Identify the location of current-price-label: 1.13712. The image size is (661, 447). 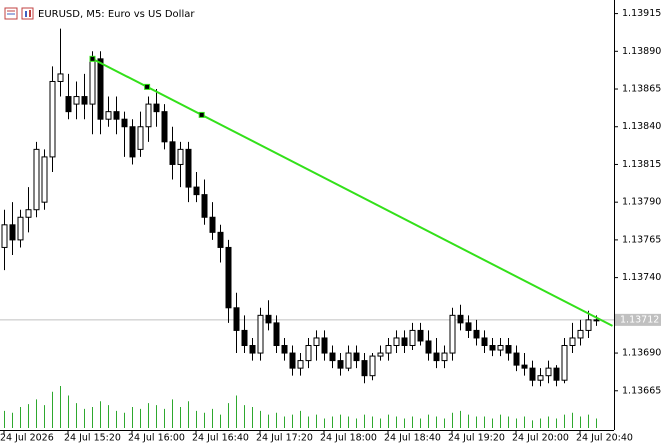
(639, 319).